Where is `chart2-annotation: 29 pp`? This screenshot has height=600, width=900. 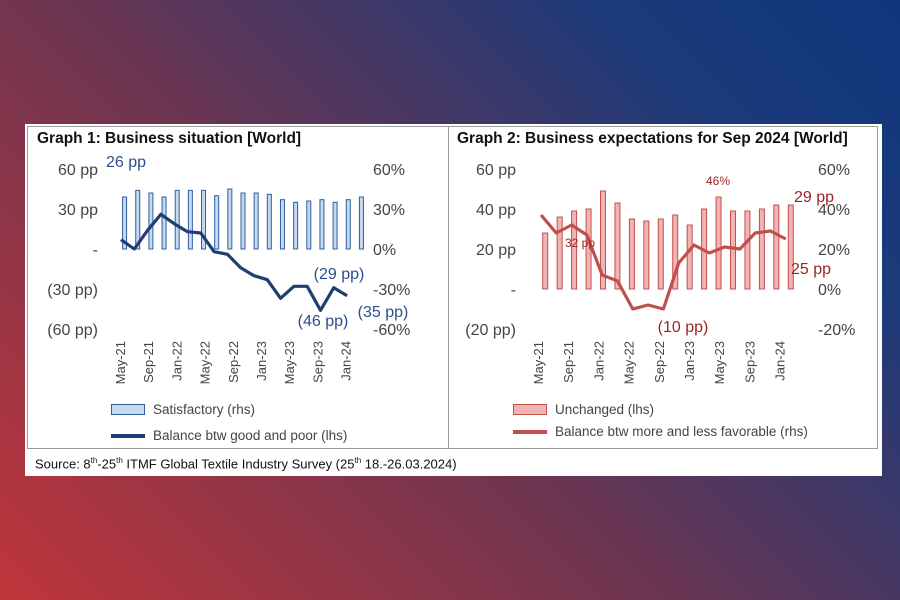 chart2-annotation: 29 pp is located at coordinates (814, 197).